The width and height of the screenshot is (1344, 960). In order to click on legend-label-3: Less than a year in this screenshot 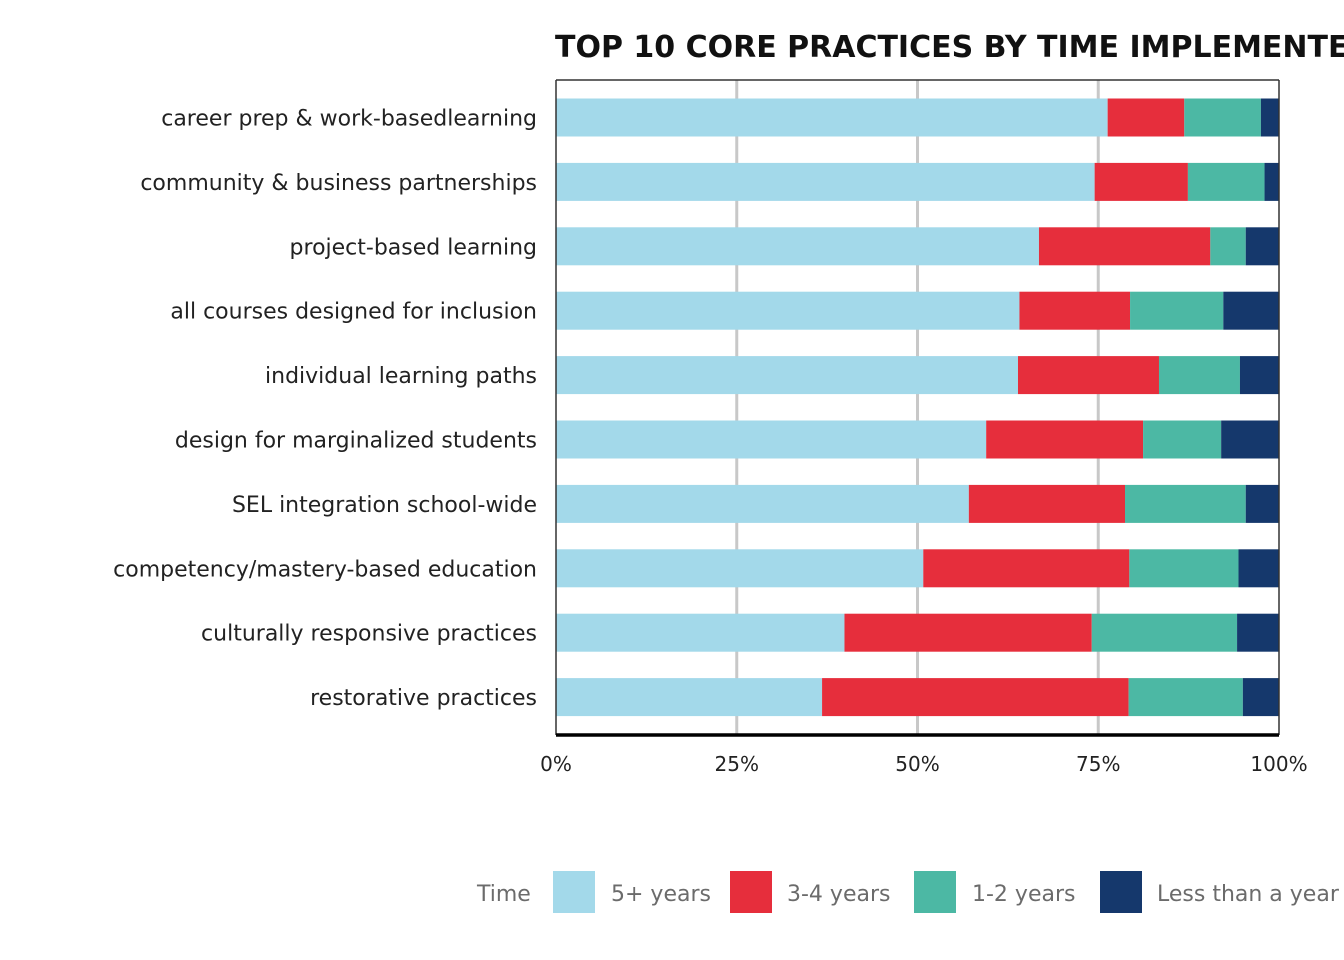, I will do `click(1248, 894)`.